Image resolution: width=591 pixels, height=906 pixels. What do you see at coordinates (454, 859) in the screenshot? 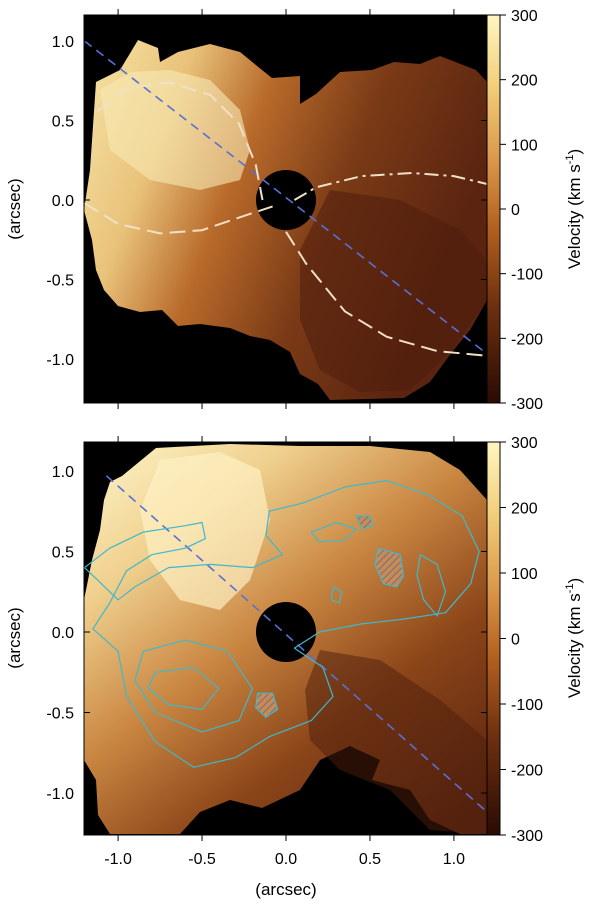
I see `x-tick-label: 1.0` at bounding box center [454, 859].